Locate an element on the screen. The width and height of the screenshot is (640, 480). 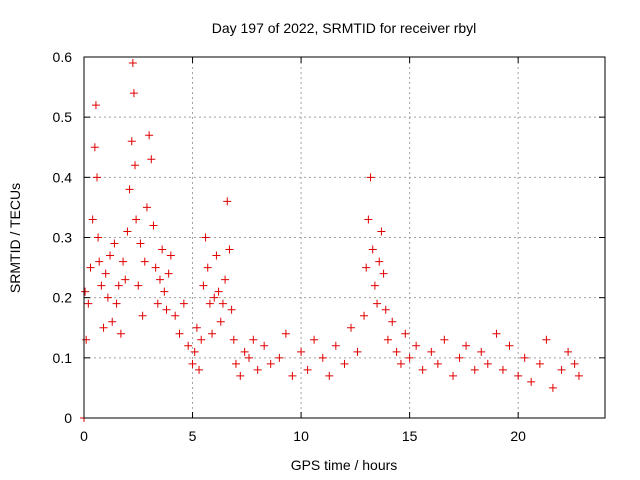
x-tick-label: 5 is located at coordinates (193, 436).